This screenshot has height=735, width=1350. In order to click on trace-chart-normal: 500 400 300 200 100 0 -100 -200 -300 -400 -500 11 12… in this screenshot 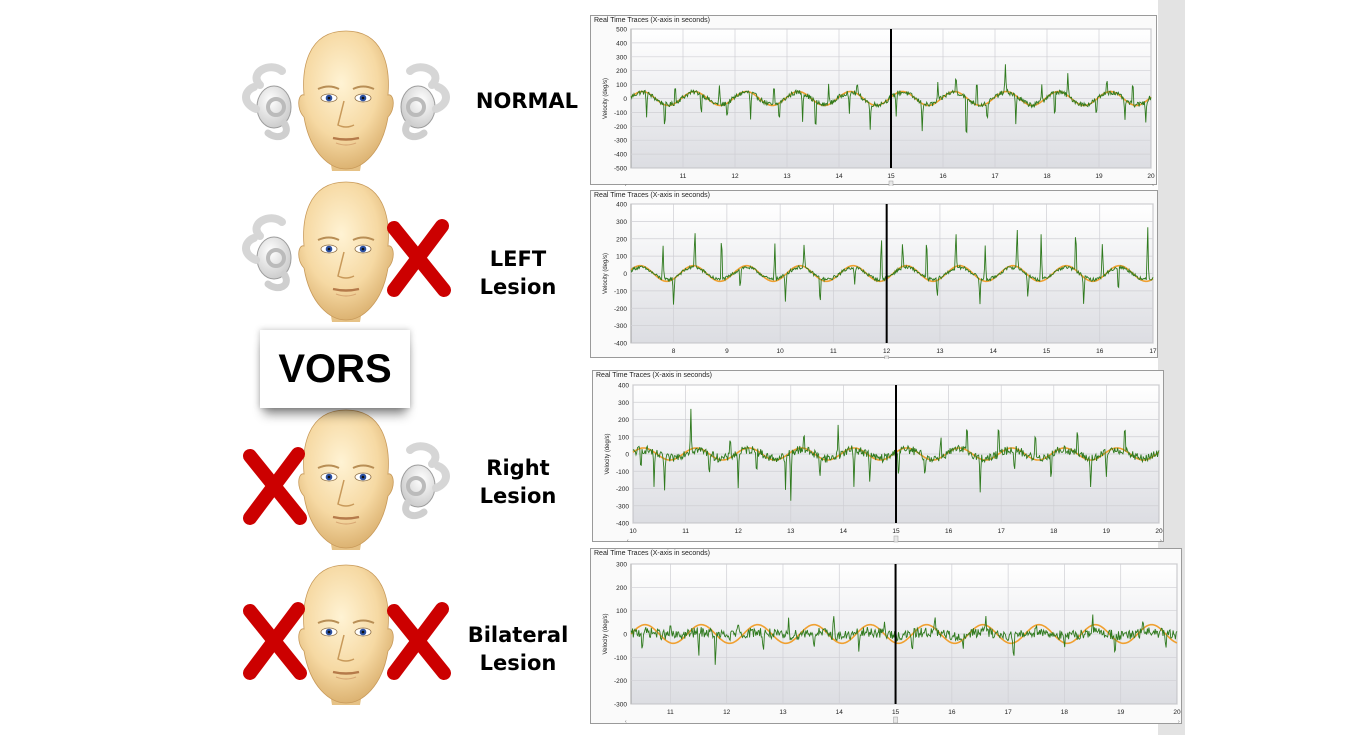, I will do `click(879, 106)`.